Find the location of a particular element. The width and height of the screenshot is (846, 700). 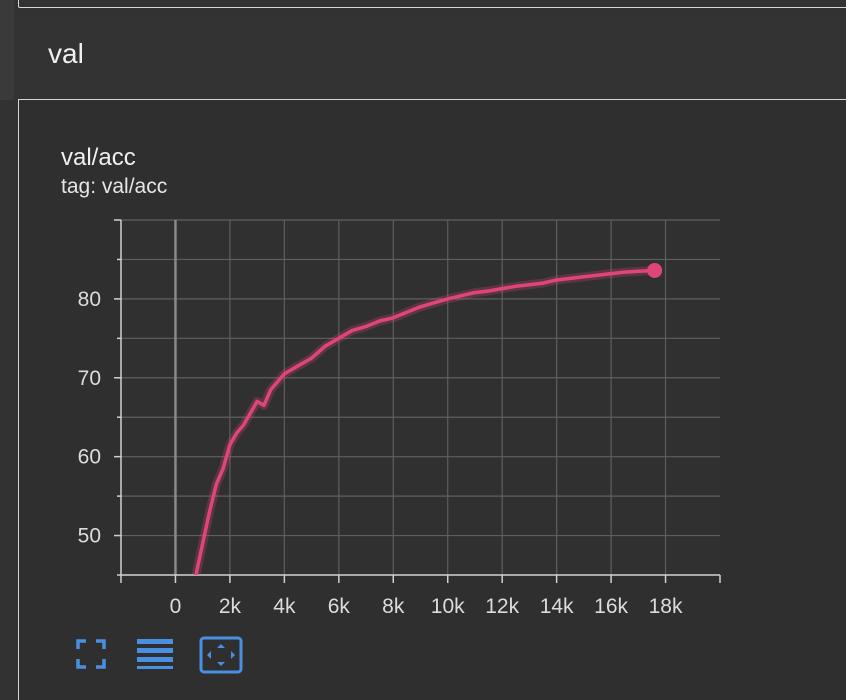

x-tick-label: 2k is located at coordinates (230, 606).